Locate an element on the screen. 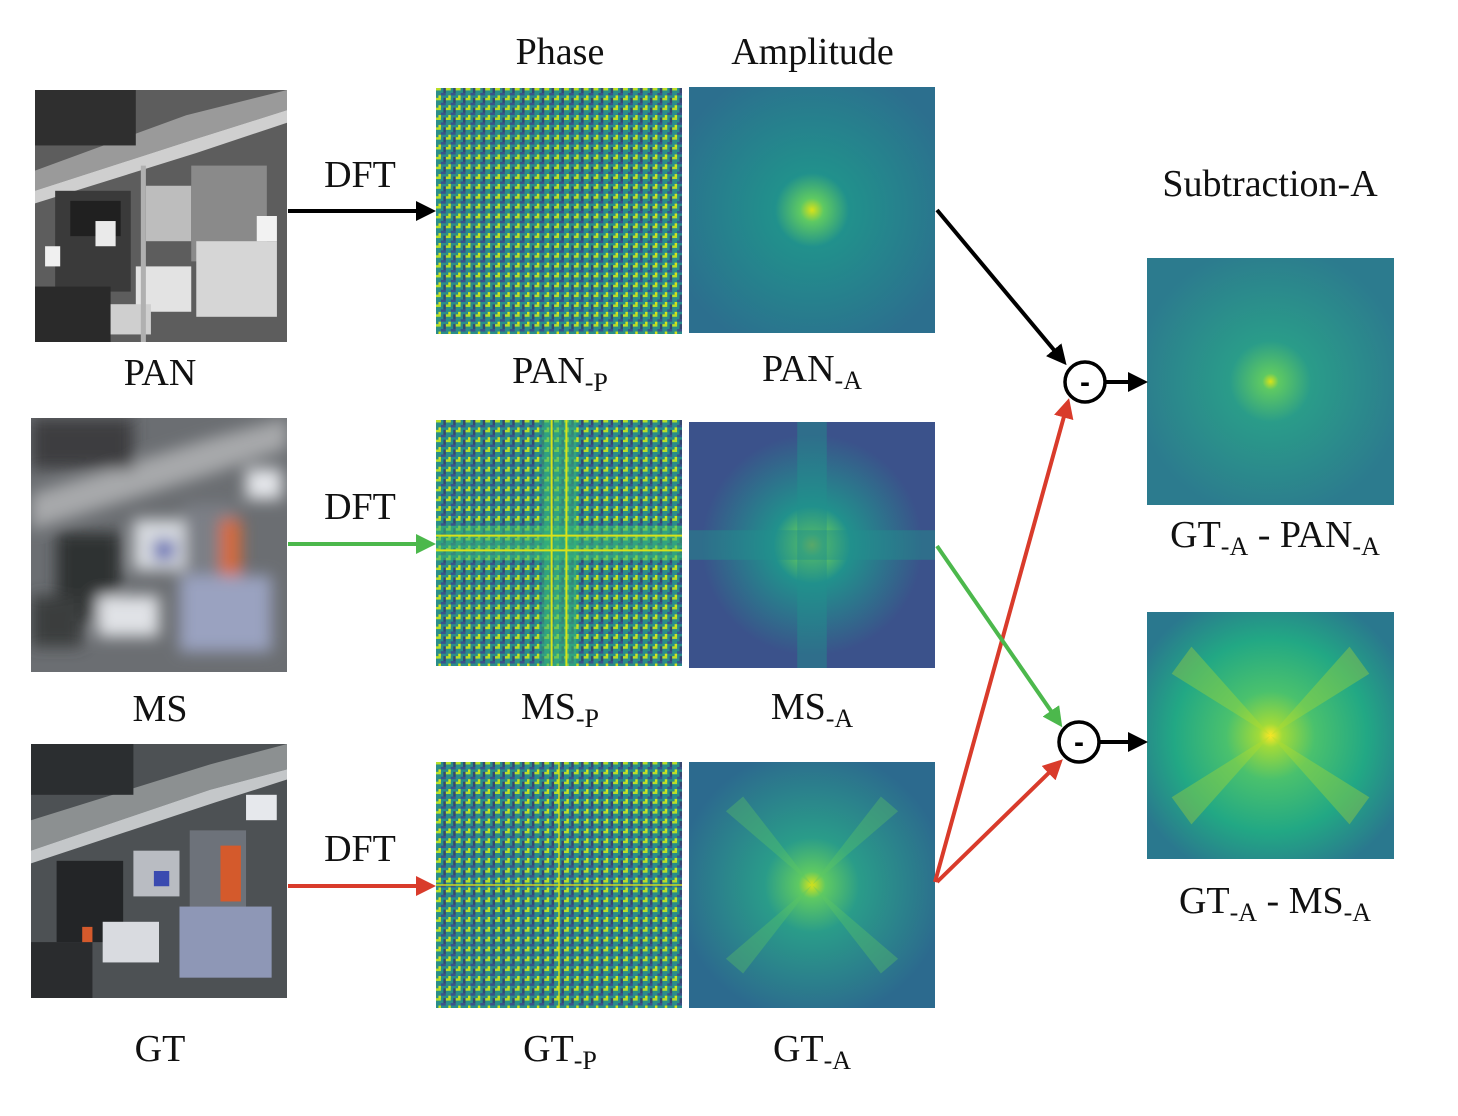  pan-amplitude-image is located at coordinates (812, 210).